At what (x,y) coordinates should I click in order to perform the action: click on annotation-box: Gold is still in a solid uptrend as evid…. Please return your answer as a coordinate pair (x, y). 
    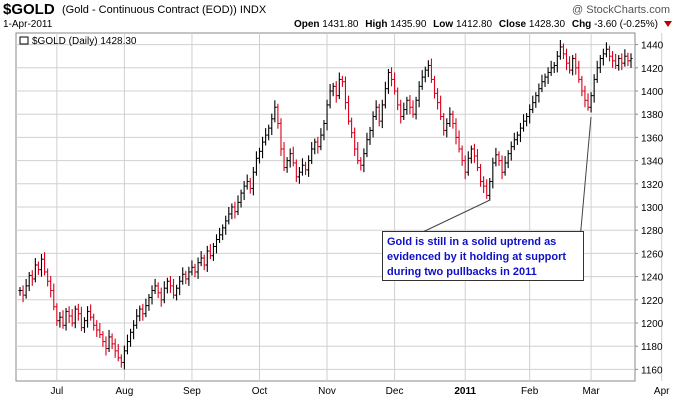
    Looking at the image, I should click on (483, 256).